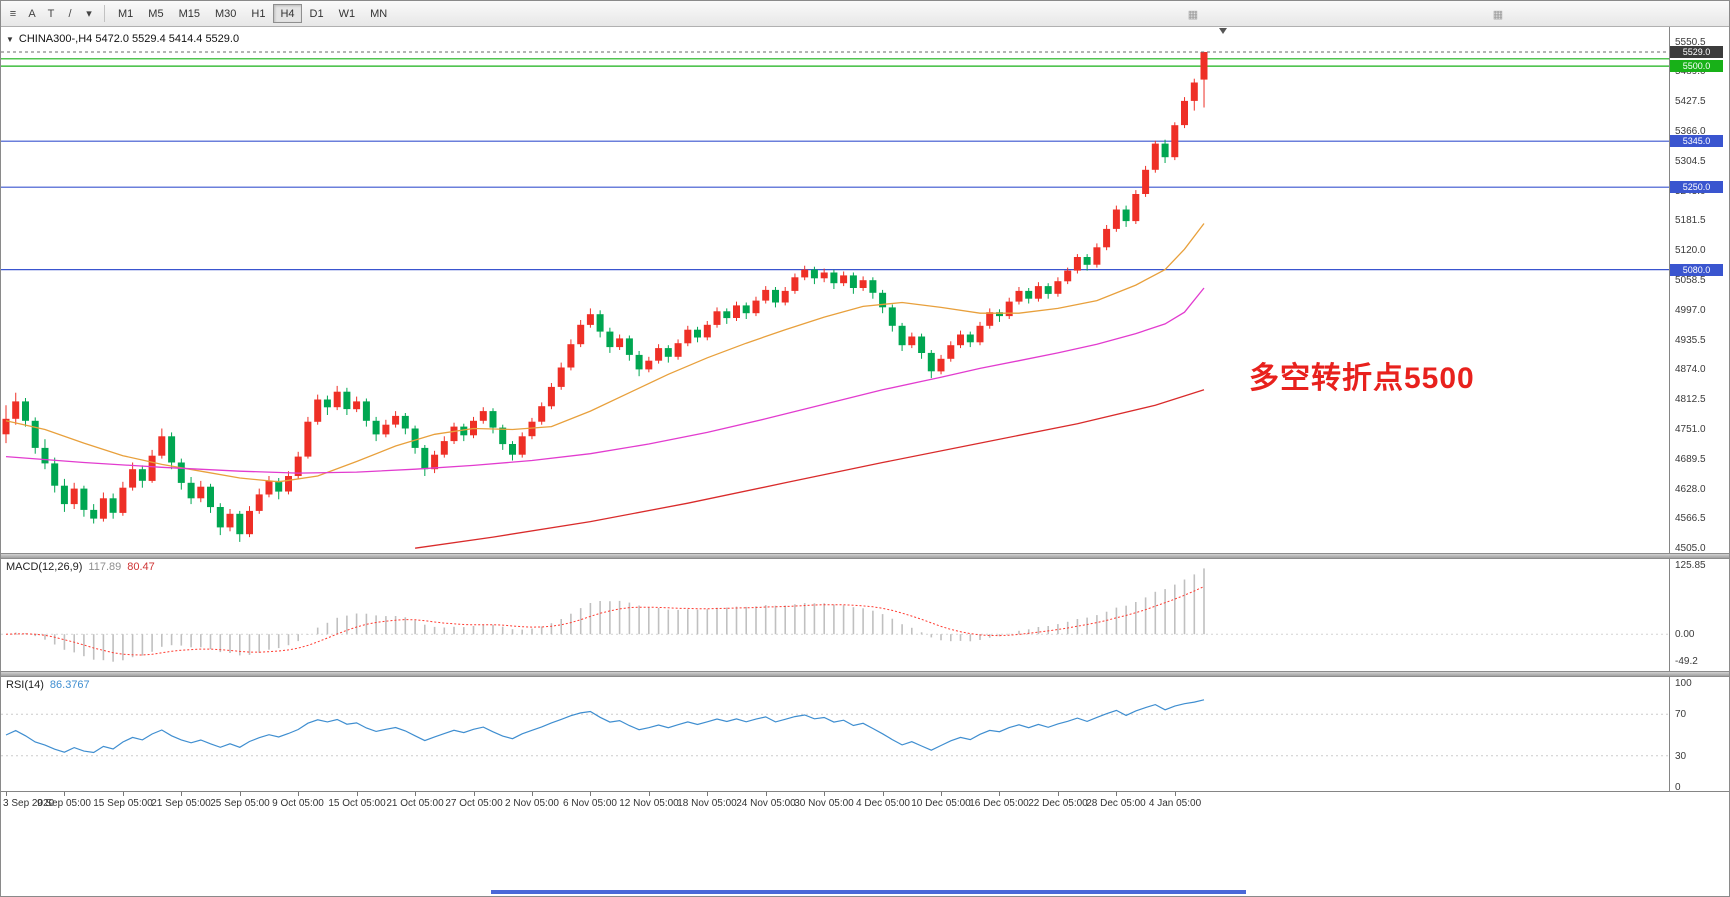 Image resolution: width=1730 pixels, height=897 pixels. What do you see at coordinates (32, 13) in the screenshot?
I see `arrow-tool-button: A` at bounding box center [32, 13].